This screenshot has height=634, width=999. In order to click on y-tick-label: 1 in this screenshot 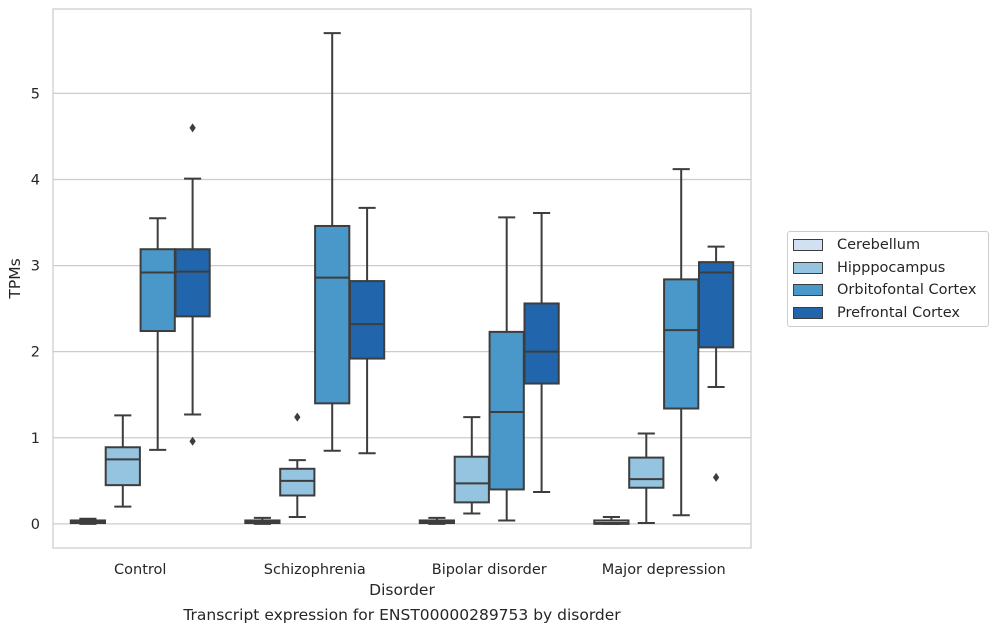, I will do `click(35, 439)`.